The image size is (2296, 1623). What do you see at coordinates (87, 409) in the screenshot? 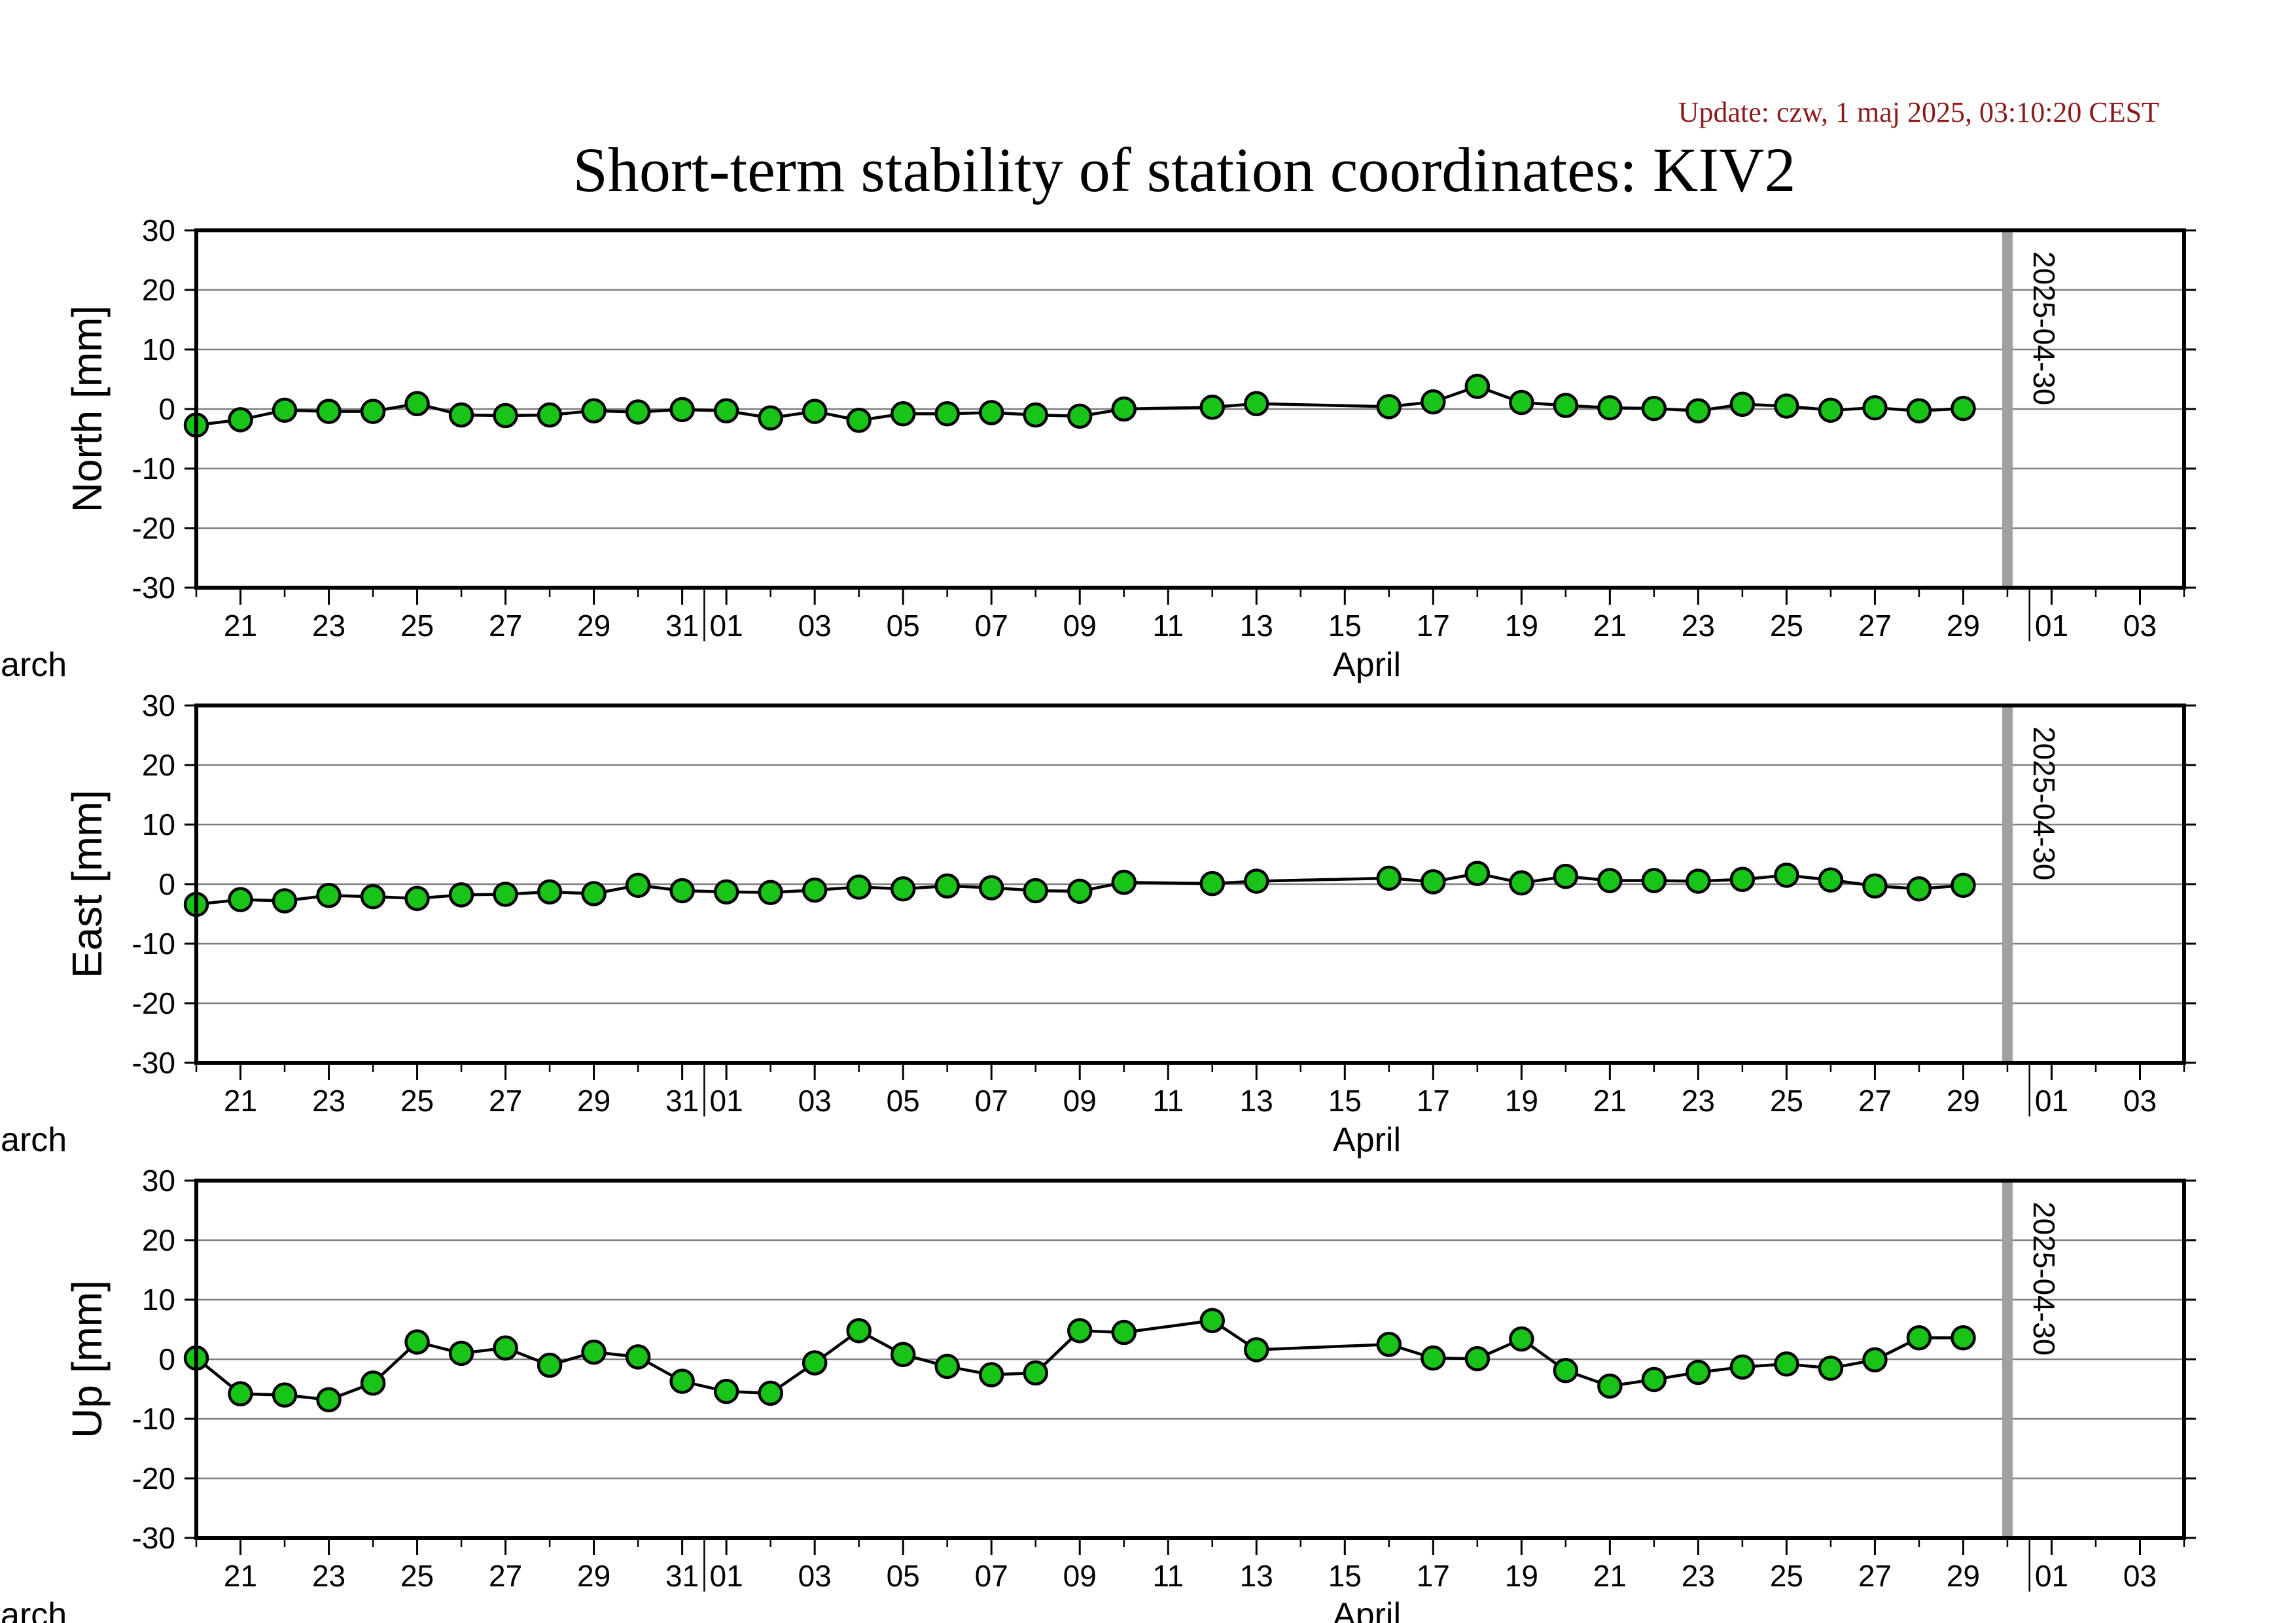
I see `y-axis-label: North [mm]` at bounding box center [87, 409].